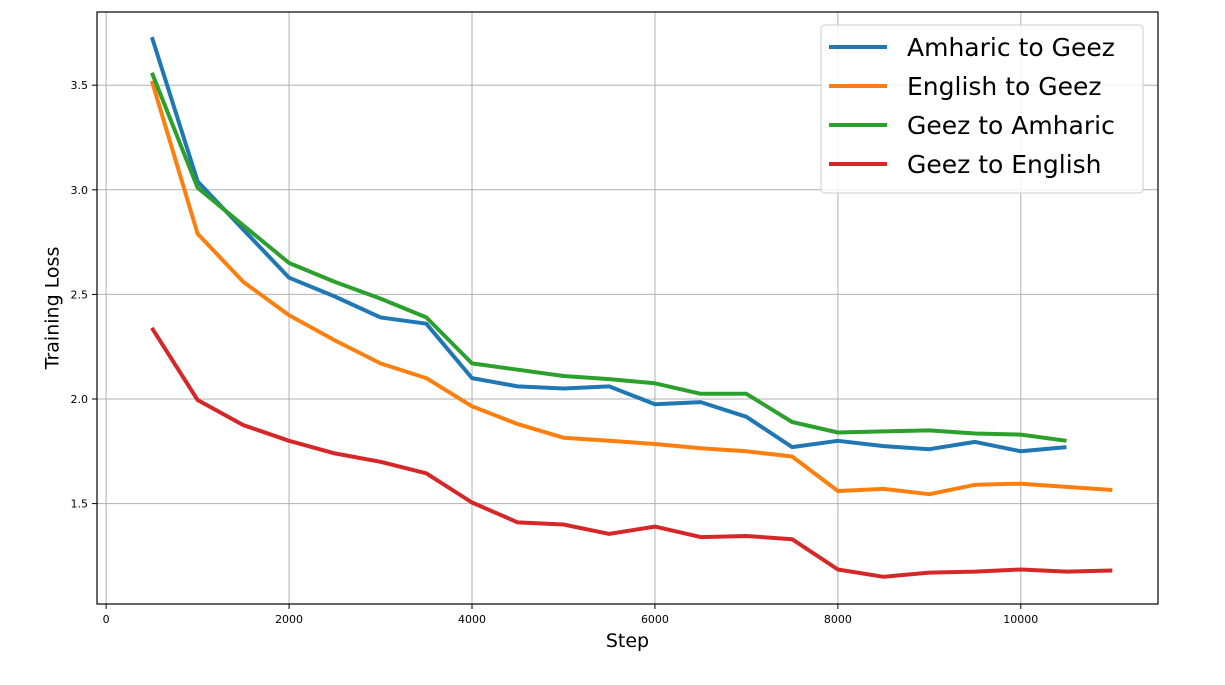 The width and height of the screenshot is (1225, 685). I want to click on x-tick-label: 8000, so click(838, 619).